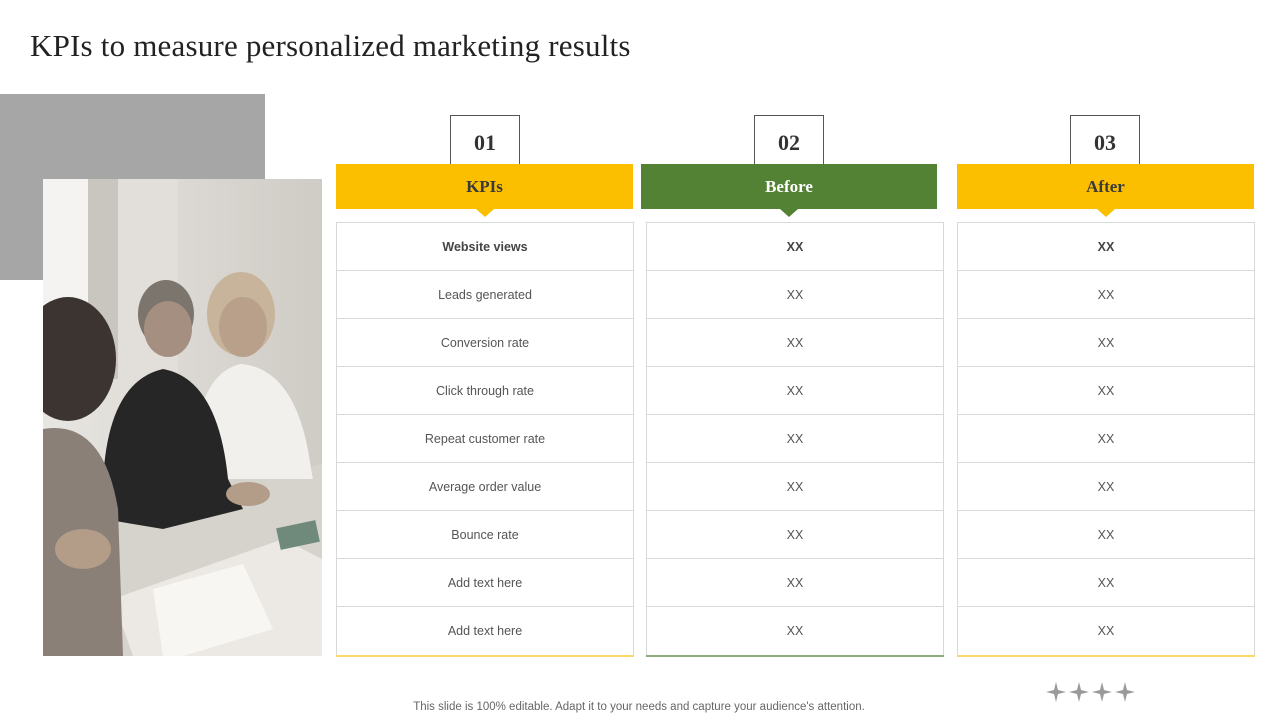 The image size is (1280, 720). What do you see at coordinates (789, 139) in the screenshot?
I see `column-number-02: 02` at bounding box center [789, 139].